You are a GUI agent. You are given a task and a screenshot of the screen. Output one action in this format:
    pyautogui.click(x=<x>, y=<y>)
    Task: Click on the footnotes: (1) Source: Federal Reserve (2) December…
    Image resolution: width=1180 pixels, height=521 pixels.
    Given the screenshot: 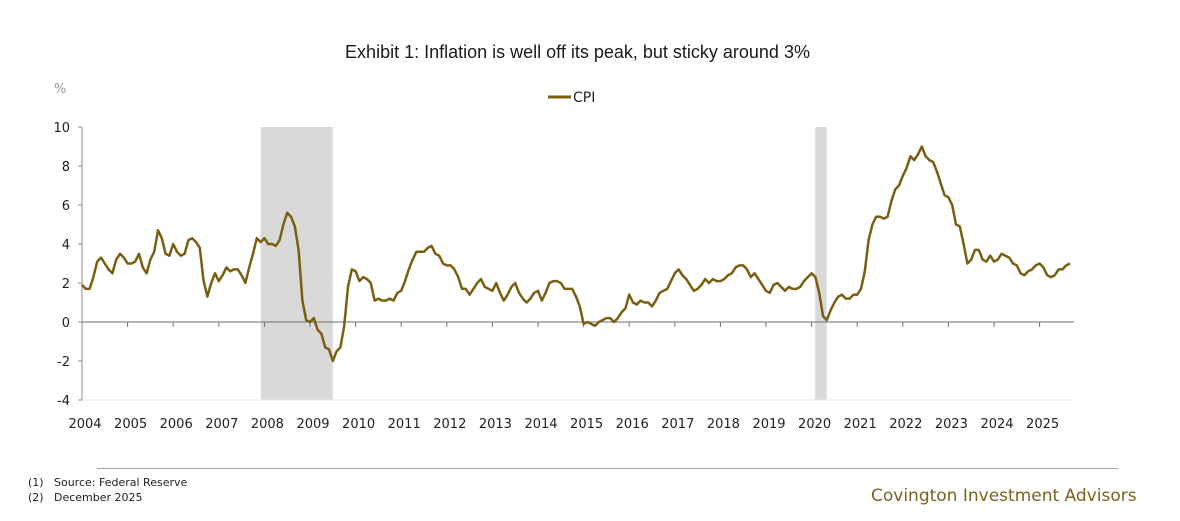 What is the action you would take?
    pyautogui.click(x=107, y=490)
    